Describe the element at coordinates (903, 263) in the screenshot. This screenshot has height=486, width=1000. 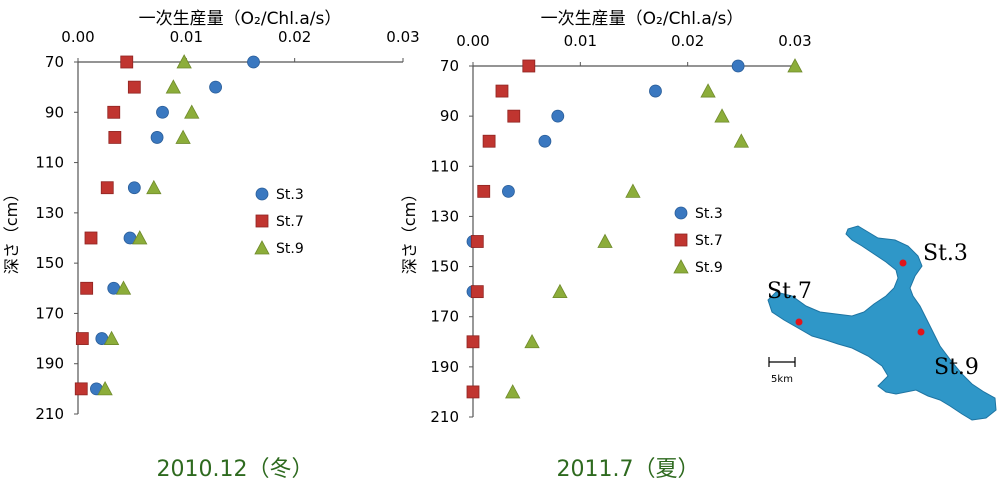
I see `station-st3-marker` at that location.